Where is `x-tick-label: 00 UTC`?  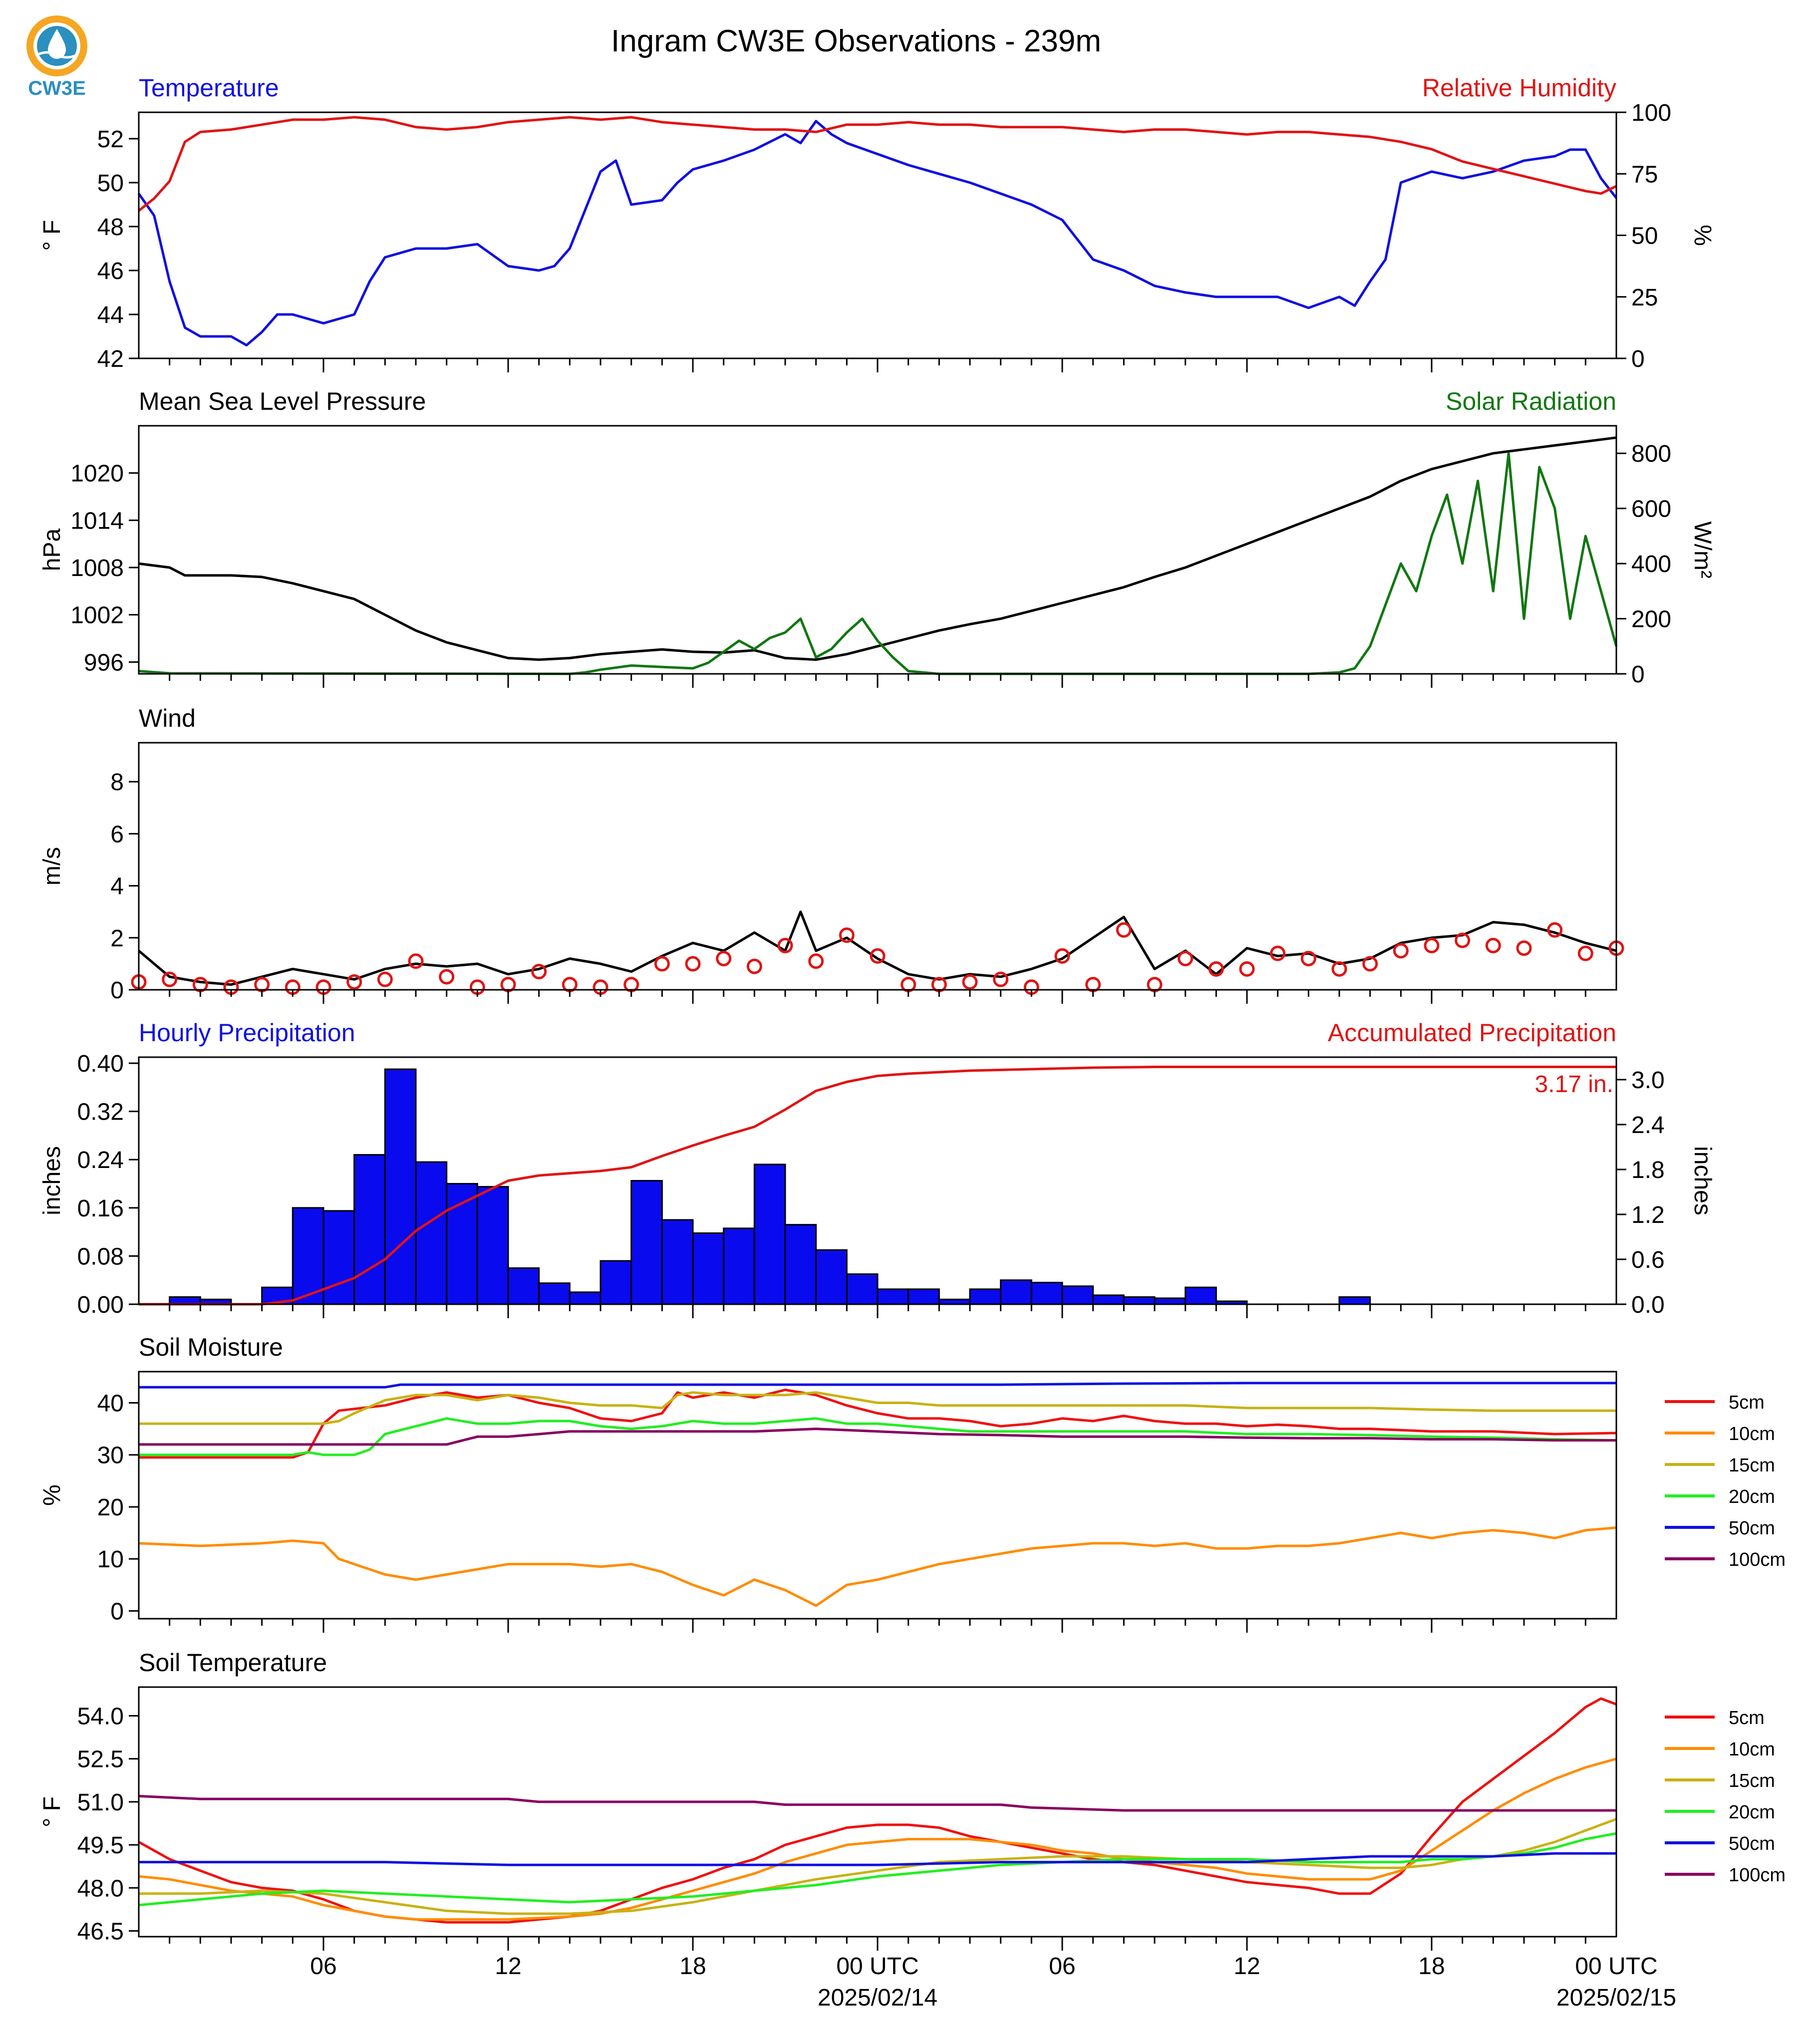
x-tick-label: 00 UTC is located at coordinates (877, 1966).